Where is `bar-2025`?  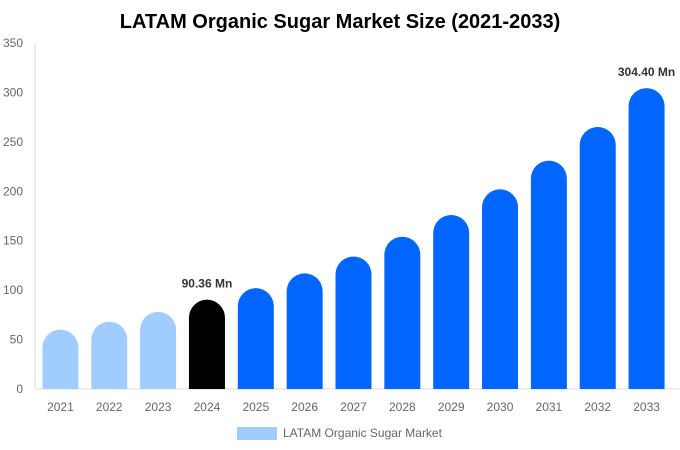
bar-2025 is located at coordinates (255, 338).